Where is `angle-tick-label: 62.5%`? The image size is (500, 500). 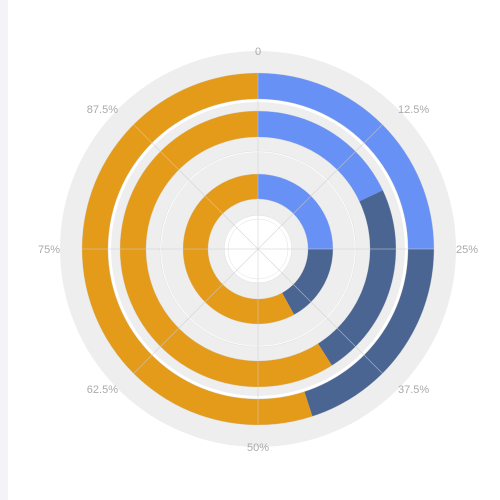
angle-tick-label: 62.5% is located at coordinates (102, 390).